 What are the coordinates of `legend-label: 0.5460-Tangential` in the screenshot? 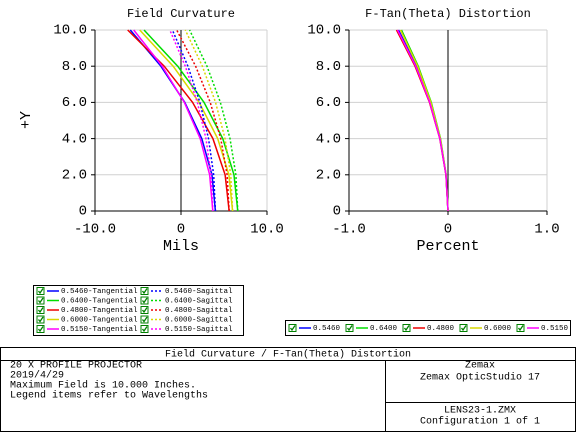 It's located at (99, 292).